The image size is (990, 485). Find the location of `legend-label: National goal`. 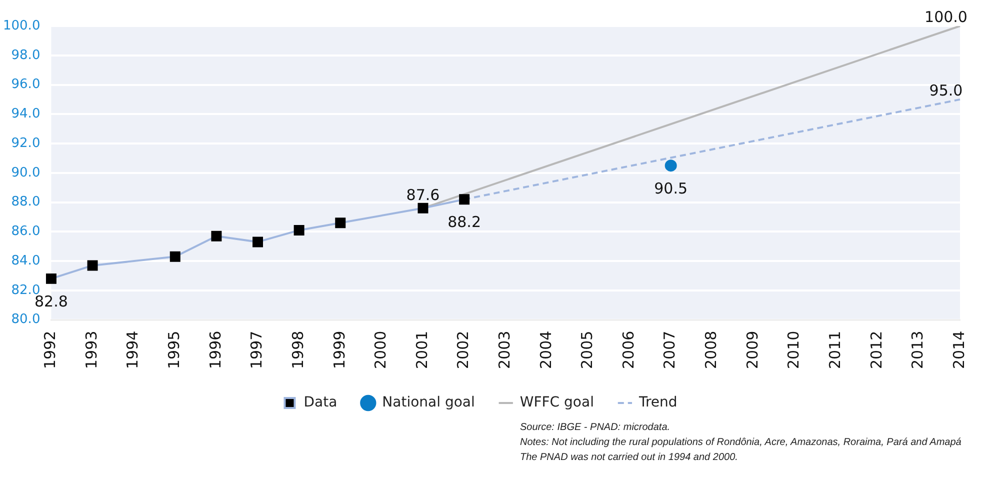

legend-label: National goal is located at coordinates (428, 402).